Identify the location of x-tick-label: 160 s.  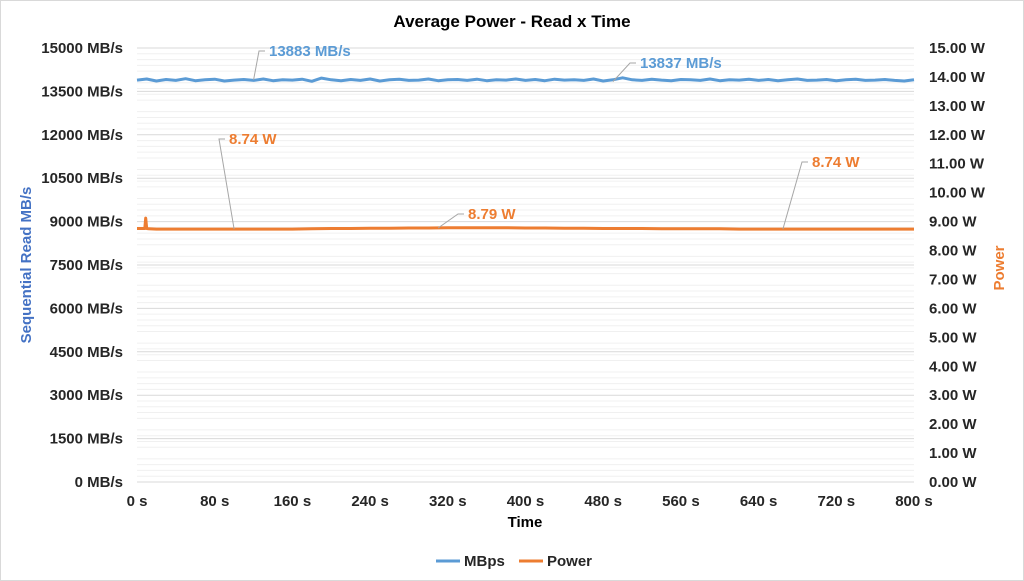
(293, 501).